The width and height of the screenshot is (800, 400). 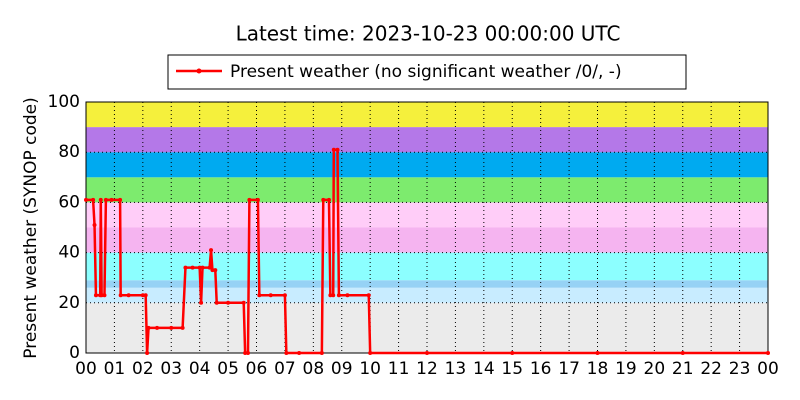 I want to click on x-tick-label: 23, so click(x=740, y=369).